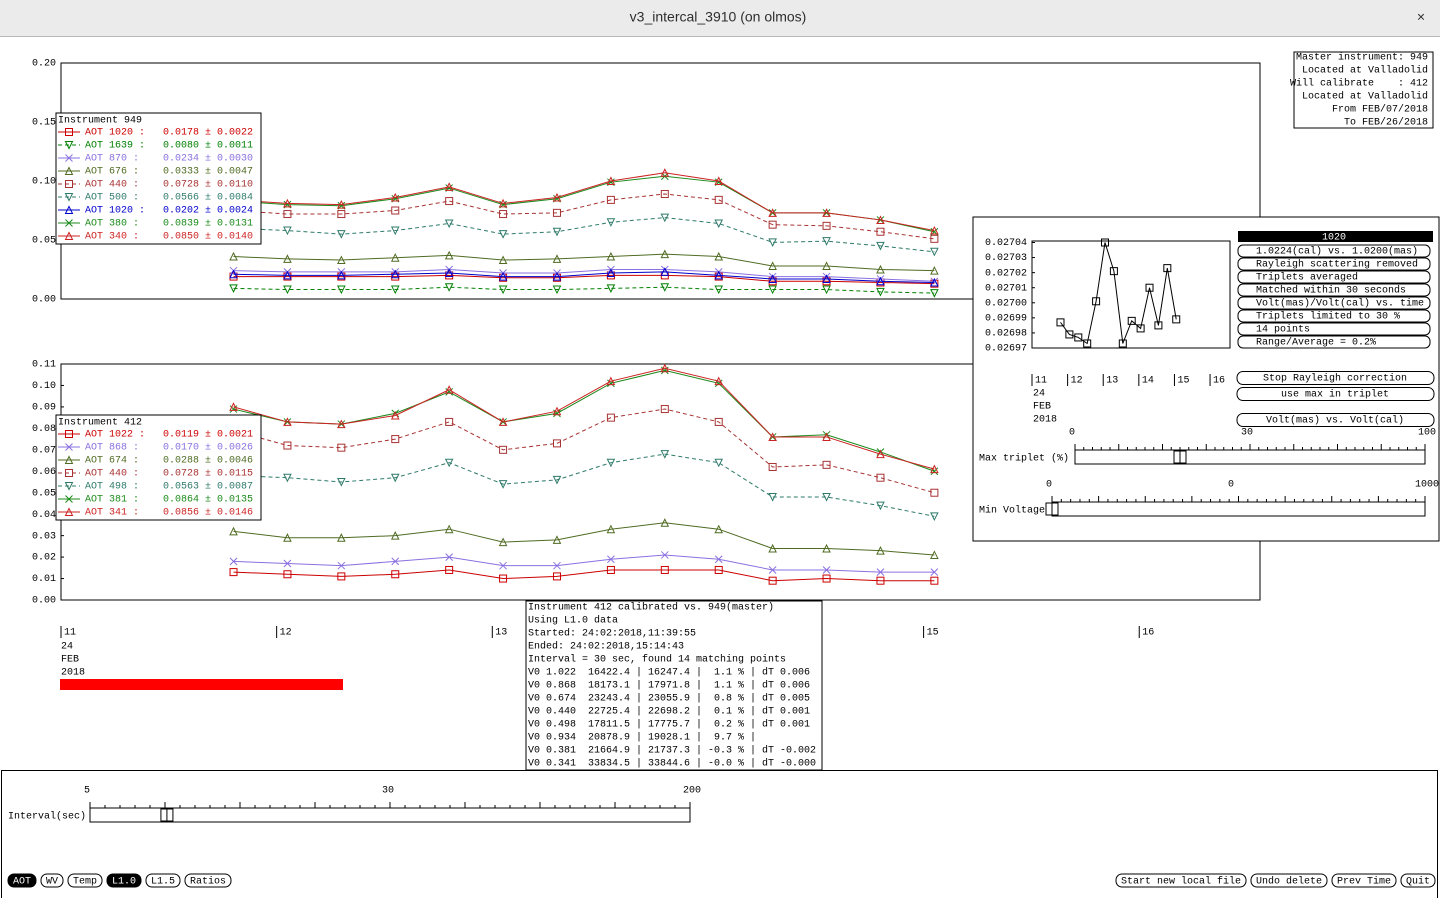  Describe the element at coordinates (1340, 304) in the screenshot. I see `option-label: Volt(mas)/Volt(cal) vs. time` at that location.